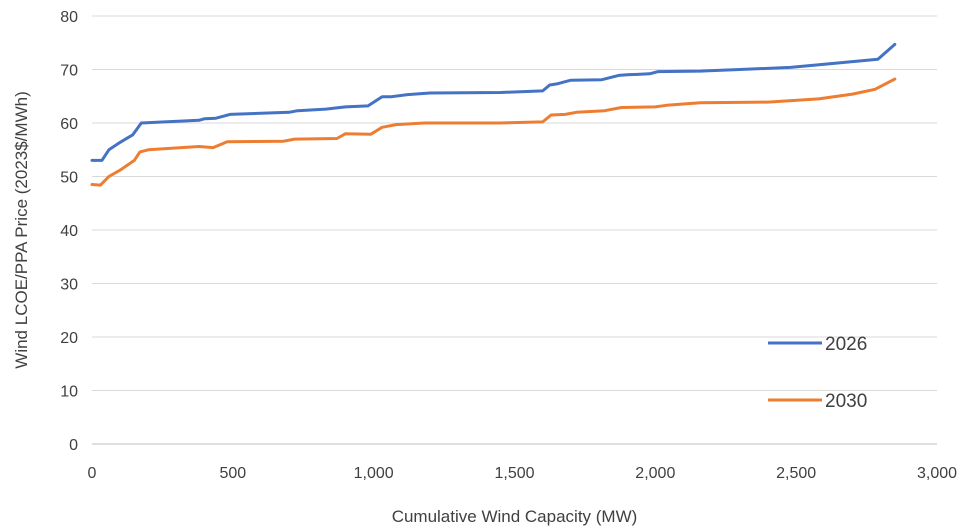 This screenshot has width=969, height=531. What do you see at coordinates (846, 344) in the screenshot?
I see `legend-label-2026: 2026` at bounding box center [846, 344].